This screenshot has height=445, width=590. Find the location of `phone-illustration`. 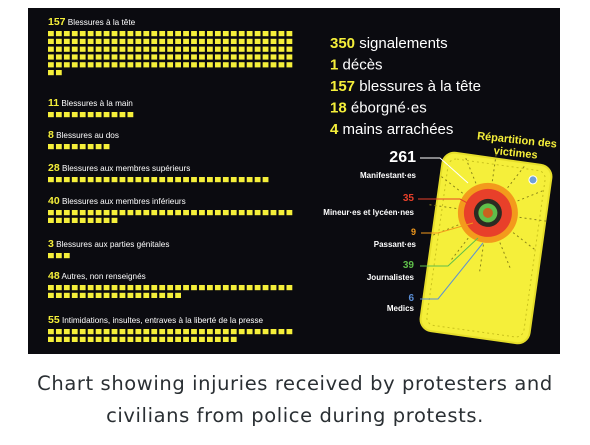

phone-illustration is located at coordinates (486, 248).